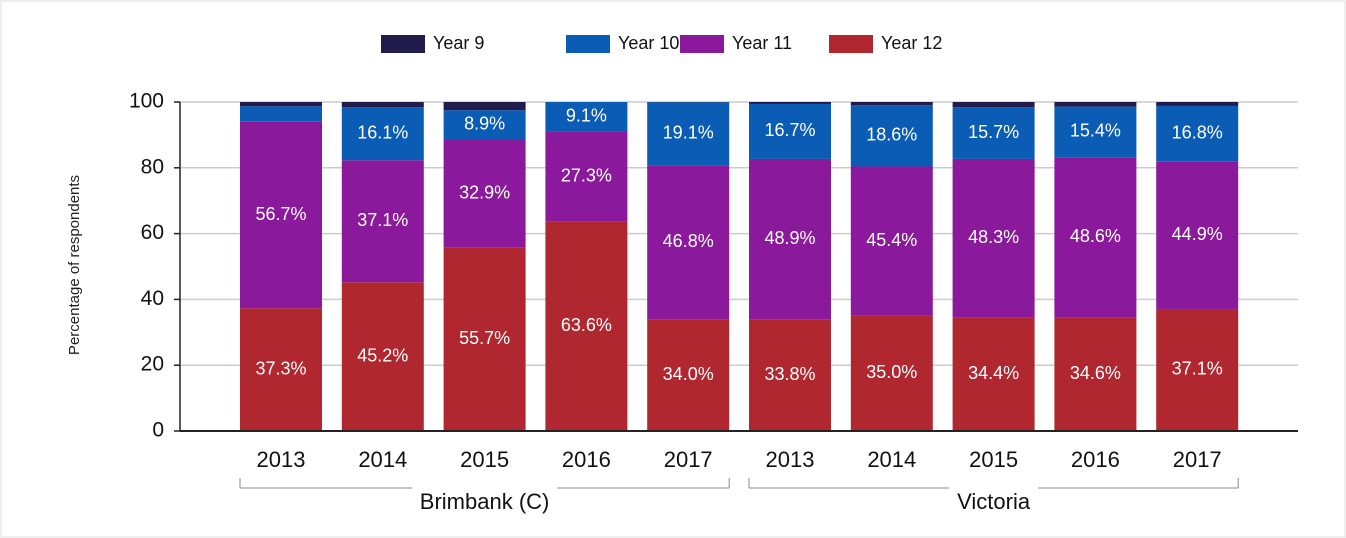 Image resolution: width=1346 pixels, height=538 pixels. Describe the element at coordinates (911, 43) in the screenshot. I see `legend-label: Year 12` at that location.